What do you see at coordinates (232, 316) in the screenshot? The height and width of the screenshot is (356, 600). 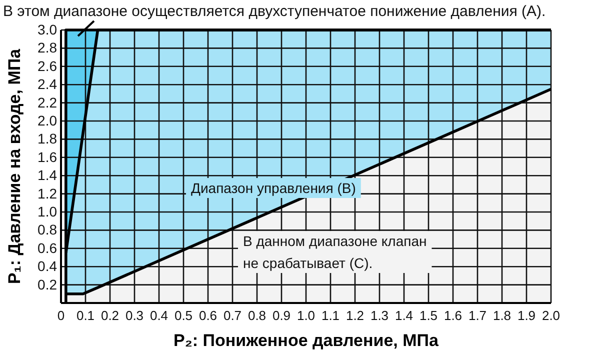 I see `x-tick-label: 0.7` at bounding box center [232, 316].